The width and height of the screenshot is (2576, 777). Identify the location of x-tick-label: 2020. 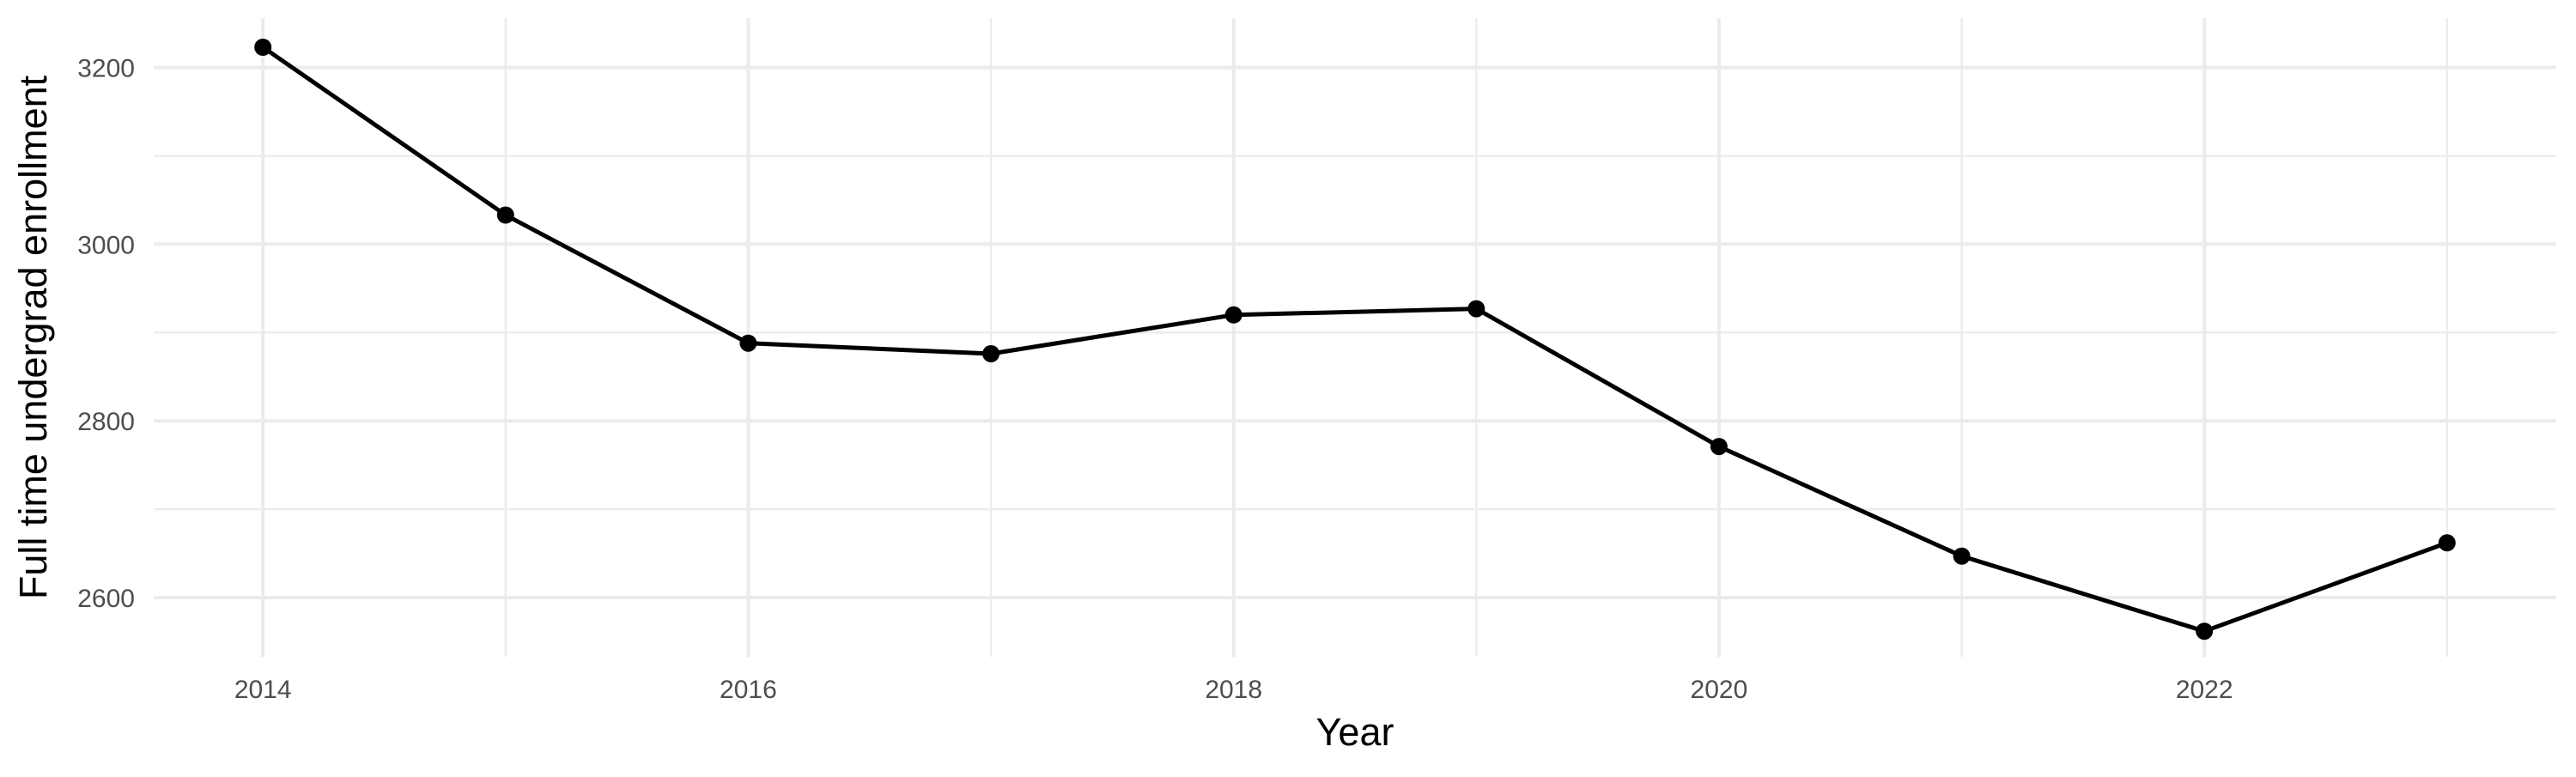
(1719, 690).